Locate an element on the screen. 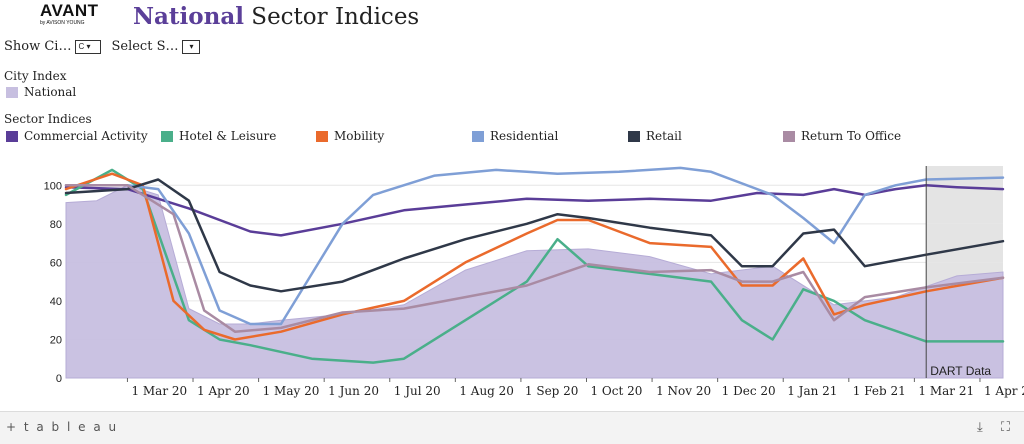  sector-indices-heading: Sector Indices is located at coordinates (48, 119).